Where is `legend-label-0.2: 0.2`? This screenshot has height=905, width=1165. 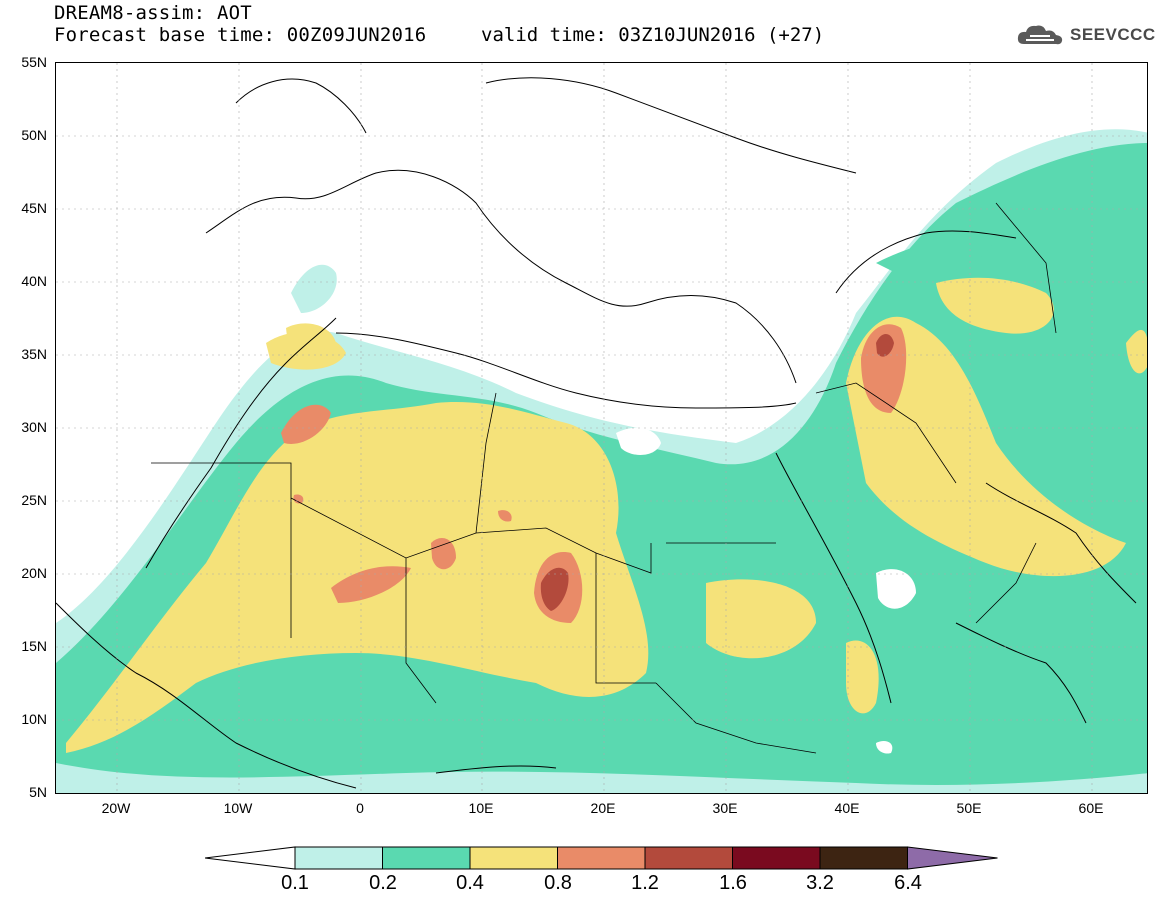 legend-label-0.2: 0.2 is located at coordinates (383, 883).